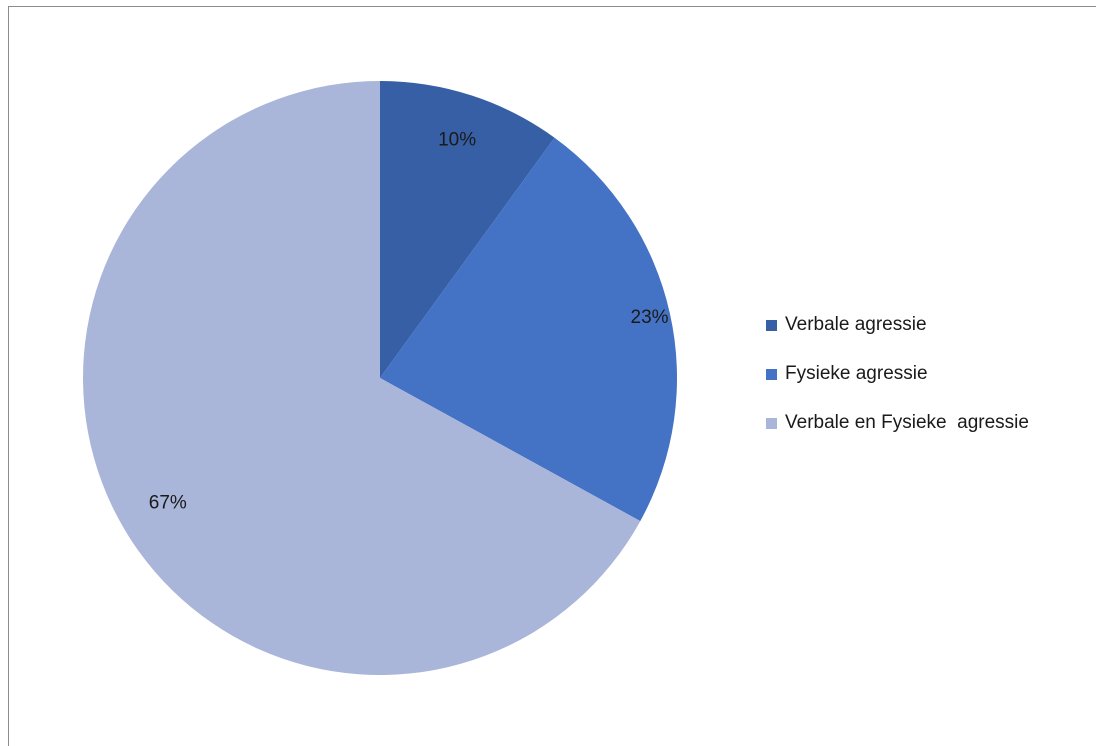 The width and height of the screenshot is (1096, 746). I want to click on legend-item: Fysieke agressie, so click(897, 374).